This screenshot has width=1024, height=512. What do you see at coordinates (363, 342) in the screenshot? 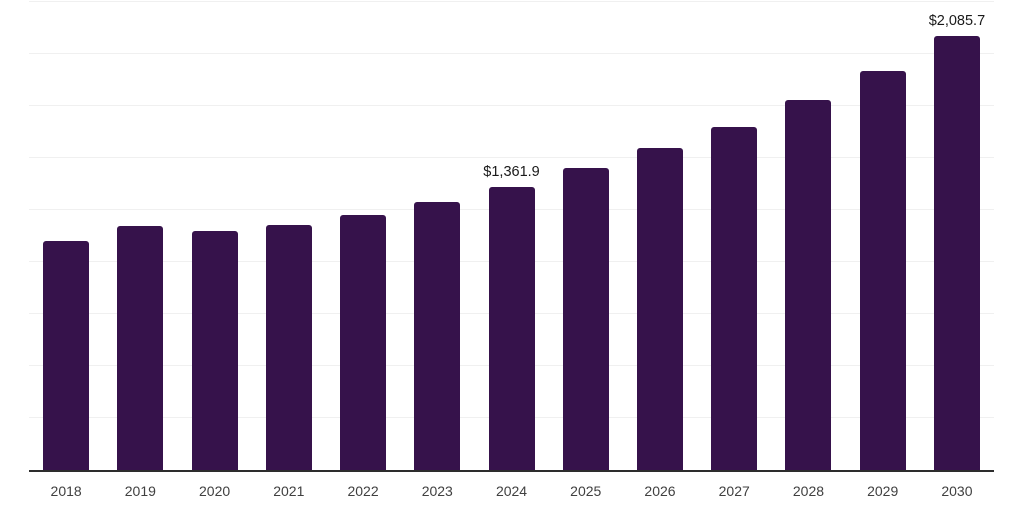
I see `bar-2022` at bounding box center [363, 342].